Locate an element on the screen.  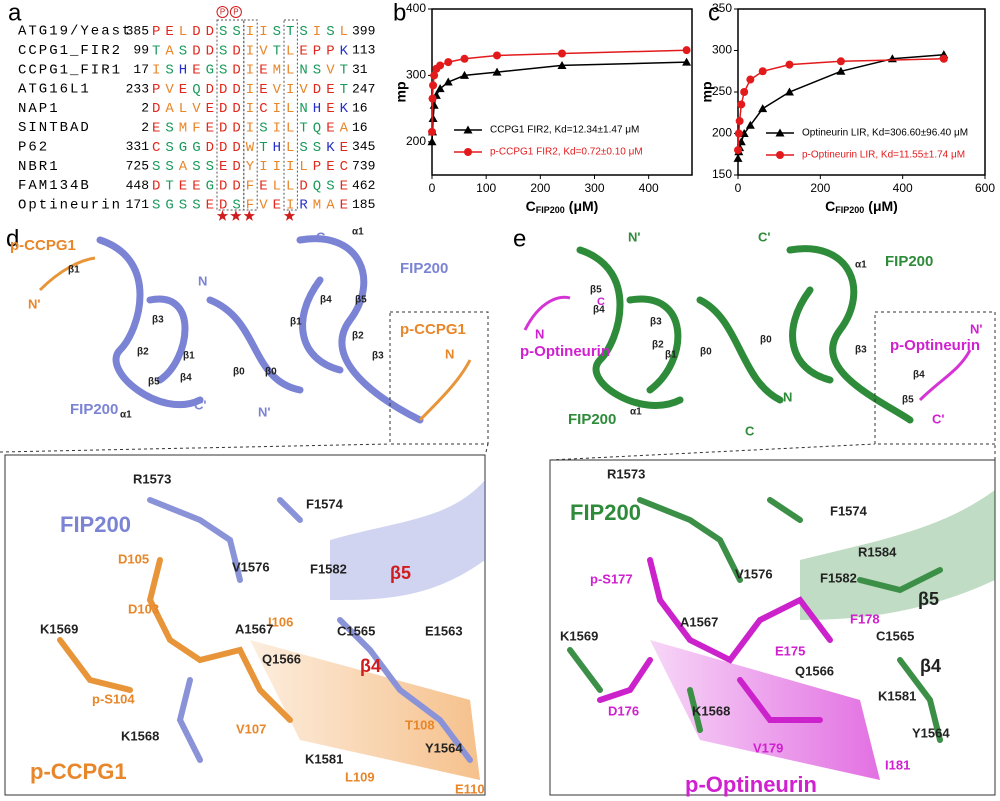
structure-label: F178 is located at coordinates (865, 618).